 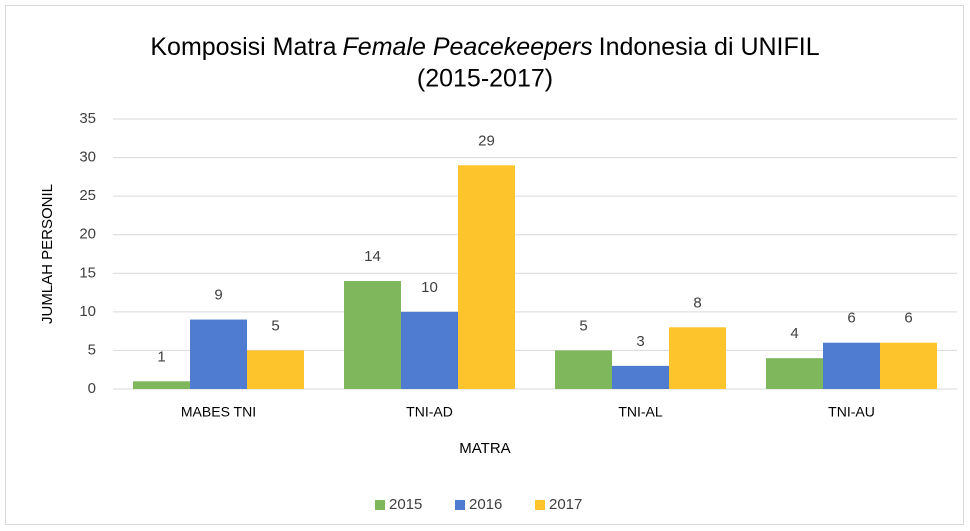 What do you see at coordinates (709, 47) in the screenshot?
I see `title-part: Indonesia di UNIFIL` at bounding box center [709, 47].